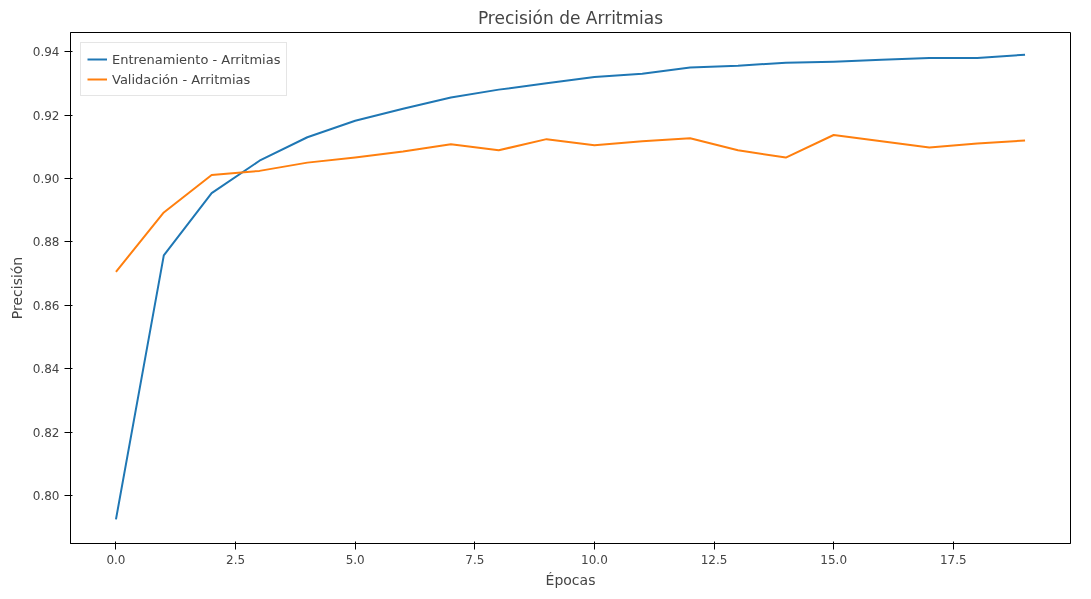 This screenshot has width=1091, height=599. I want to click on y-tick-label: 0.80, so click(46, 496).